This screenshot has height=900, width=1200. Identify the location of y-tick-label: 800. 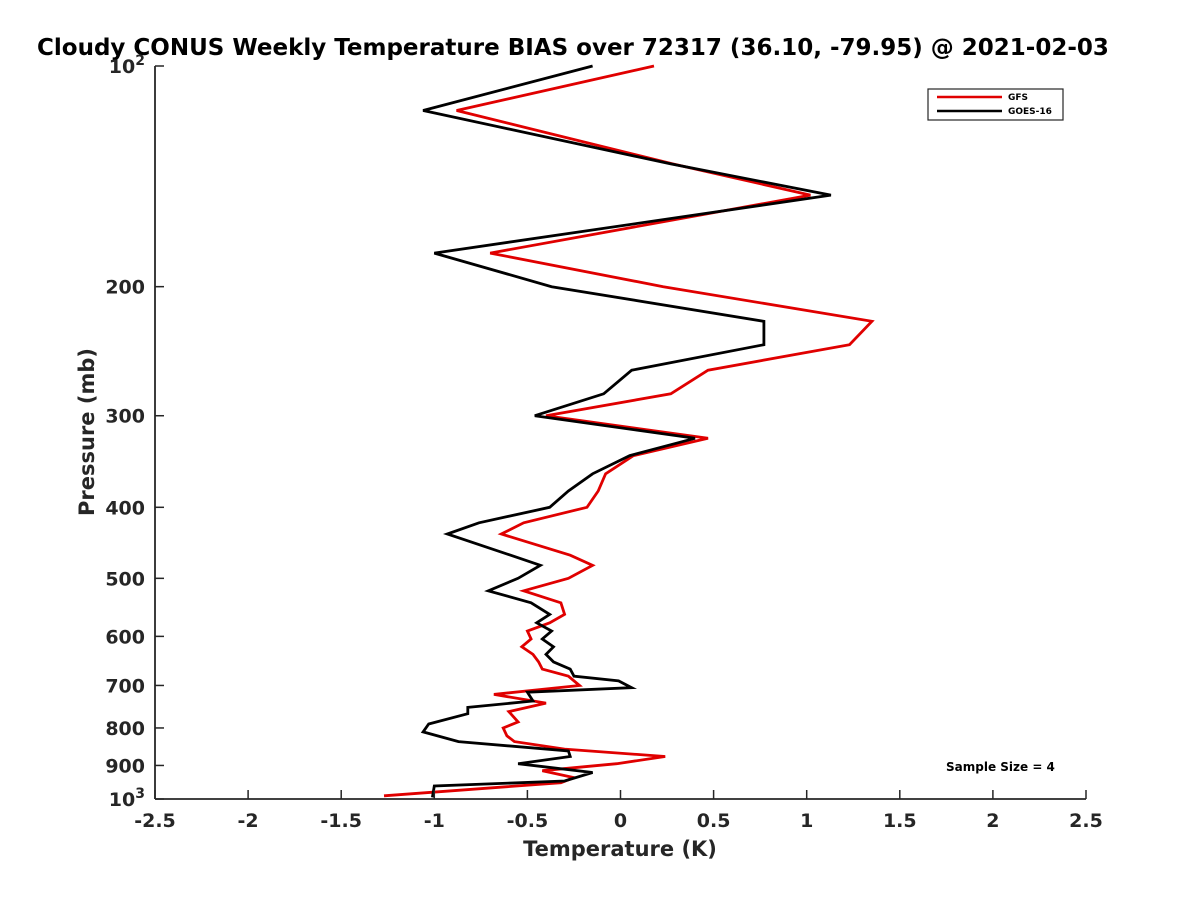
(125, 729).